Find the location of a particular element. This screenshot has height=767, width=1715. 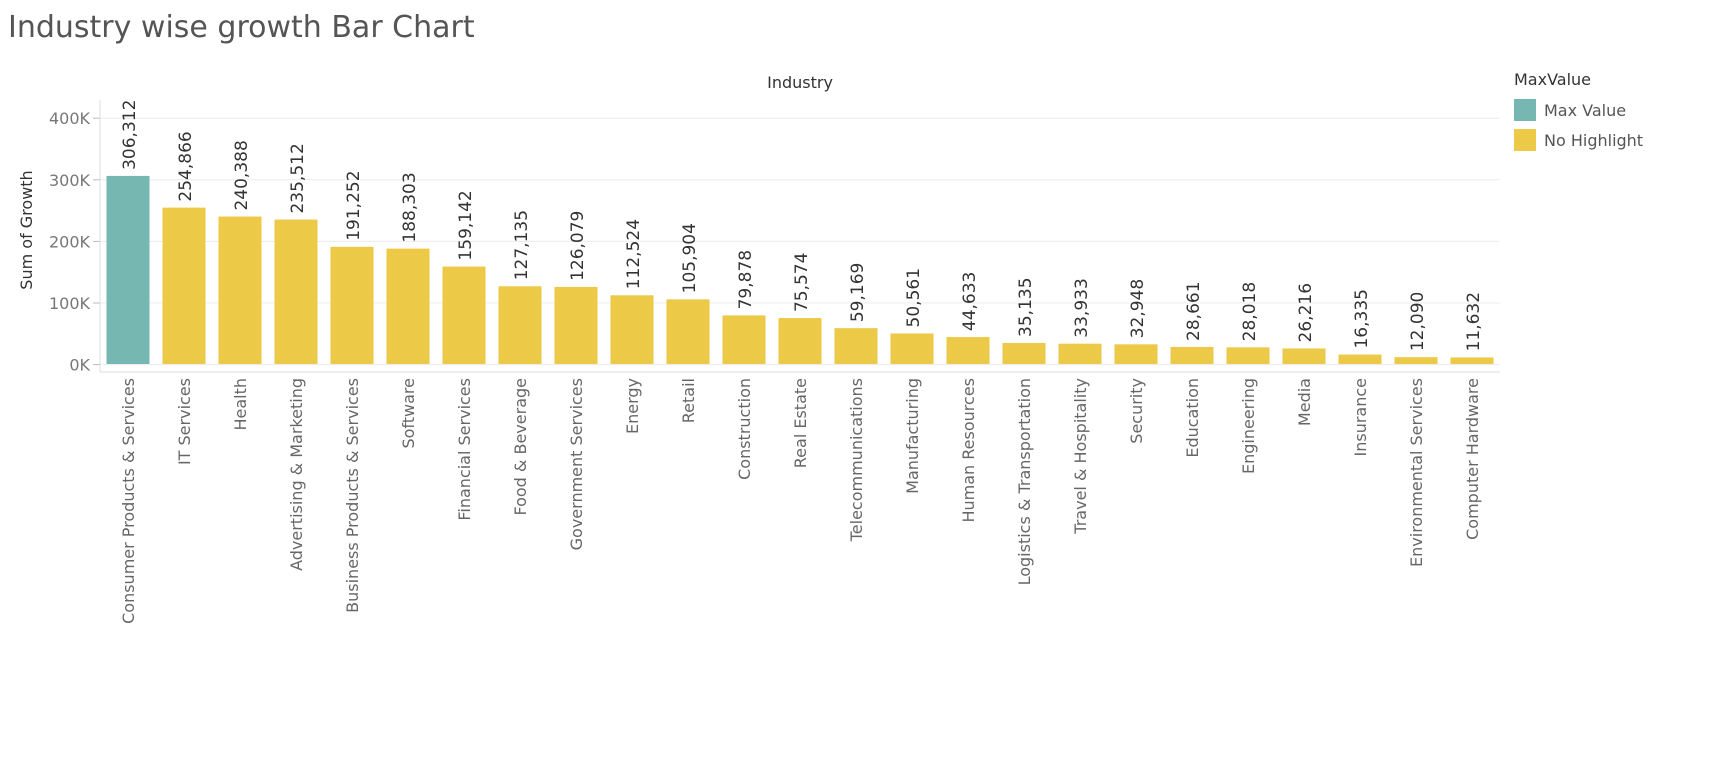

data-label: 33,933 is located at coordinates (1082, 307).